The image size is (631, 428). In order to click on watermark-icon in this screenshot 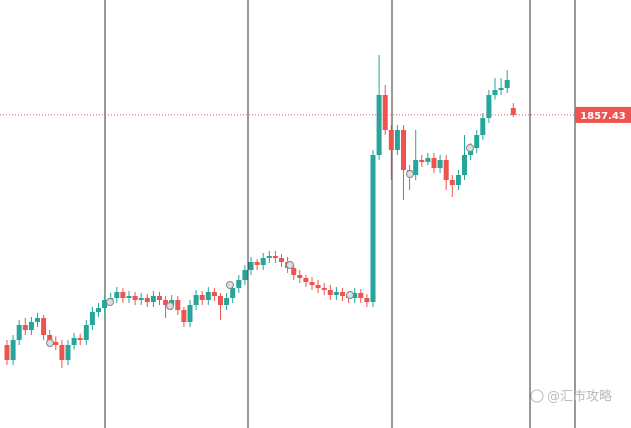, I will do `click(537, 396)`.